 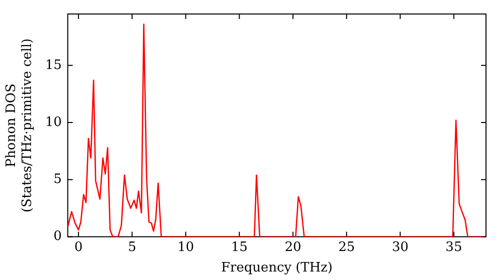 I want to click on y-axis-title: Phonon DOS (States/THz·primitive cell), so click(x=19, y=125).